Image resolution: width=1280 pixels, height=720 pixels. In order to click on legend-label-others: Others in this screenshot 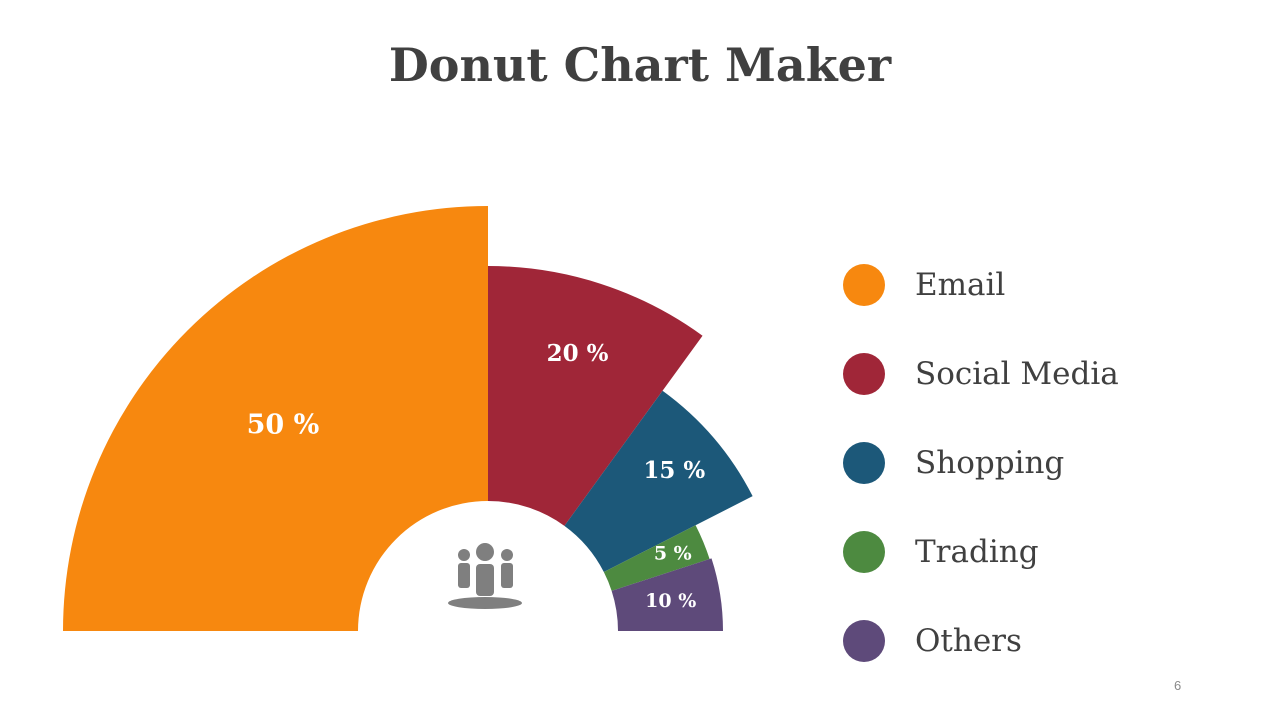, I will do `click(968, 640)`.